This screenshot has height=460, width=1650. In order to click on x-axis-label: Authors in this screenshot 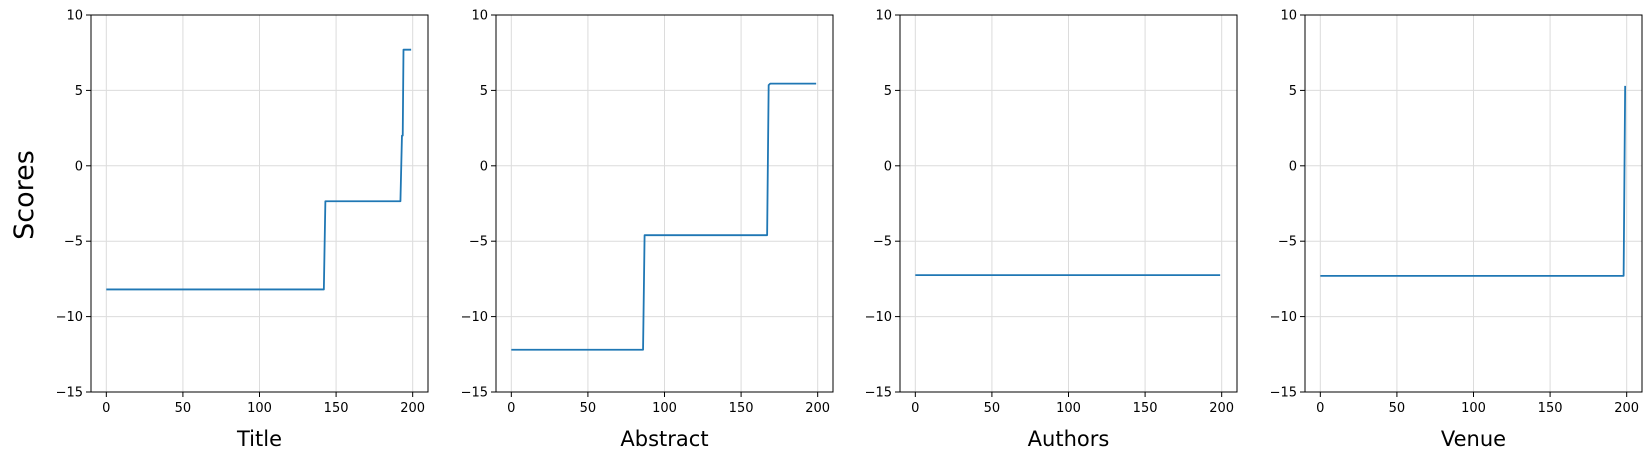, I will do `click(1069, 439)`.